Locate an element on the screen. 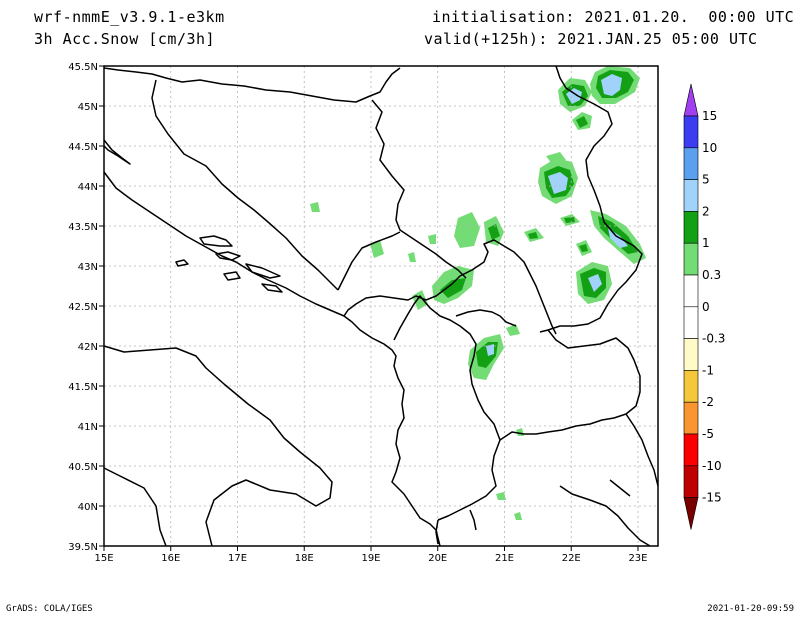 The height and width of the screenshot is (618, 800). colorbar-label: -15 is located at coordinates (712, 498).